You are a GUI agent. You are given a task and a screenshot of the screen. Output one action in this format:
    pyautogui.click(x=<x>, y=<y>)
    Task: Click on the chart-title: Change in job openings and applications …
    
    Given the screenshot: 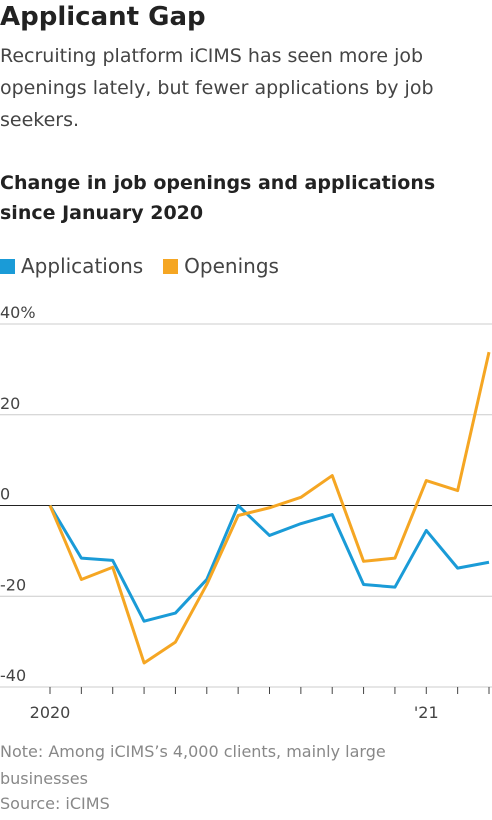 What is the action you would take?
    pyautogui.click(x=218, y=198)
    